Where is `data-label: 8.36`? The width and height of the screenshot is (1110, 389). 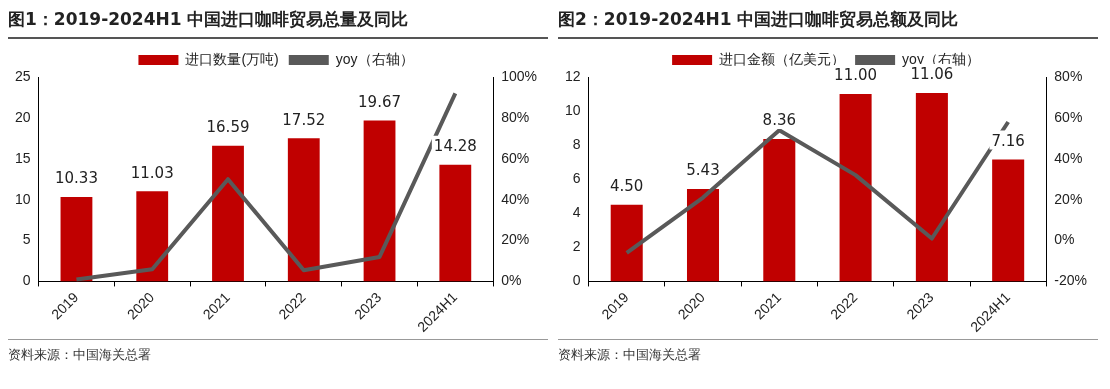 data-label: 8.36 is located at coordinates (779, 120).